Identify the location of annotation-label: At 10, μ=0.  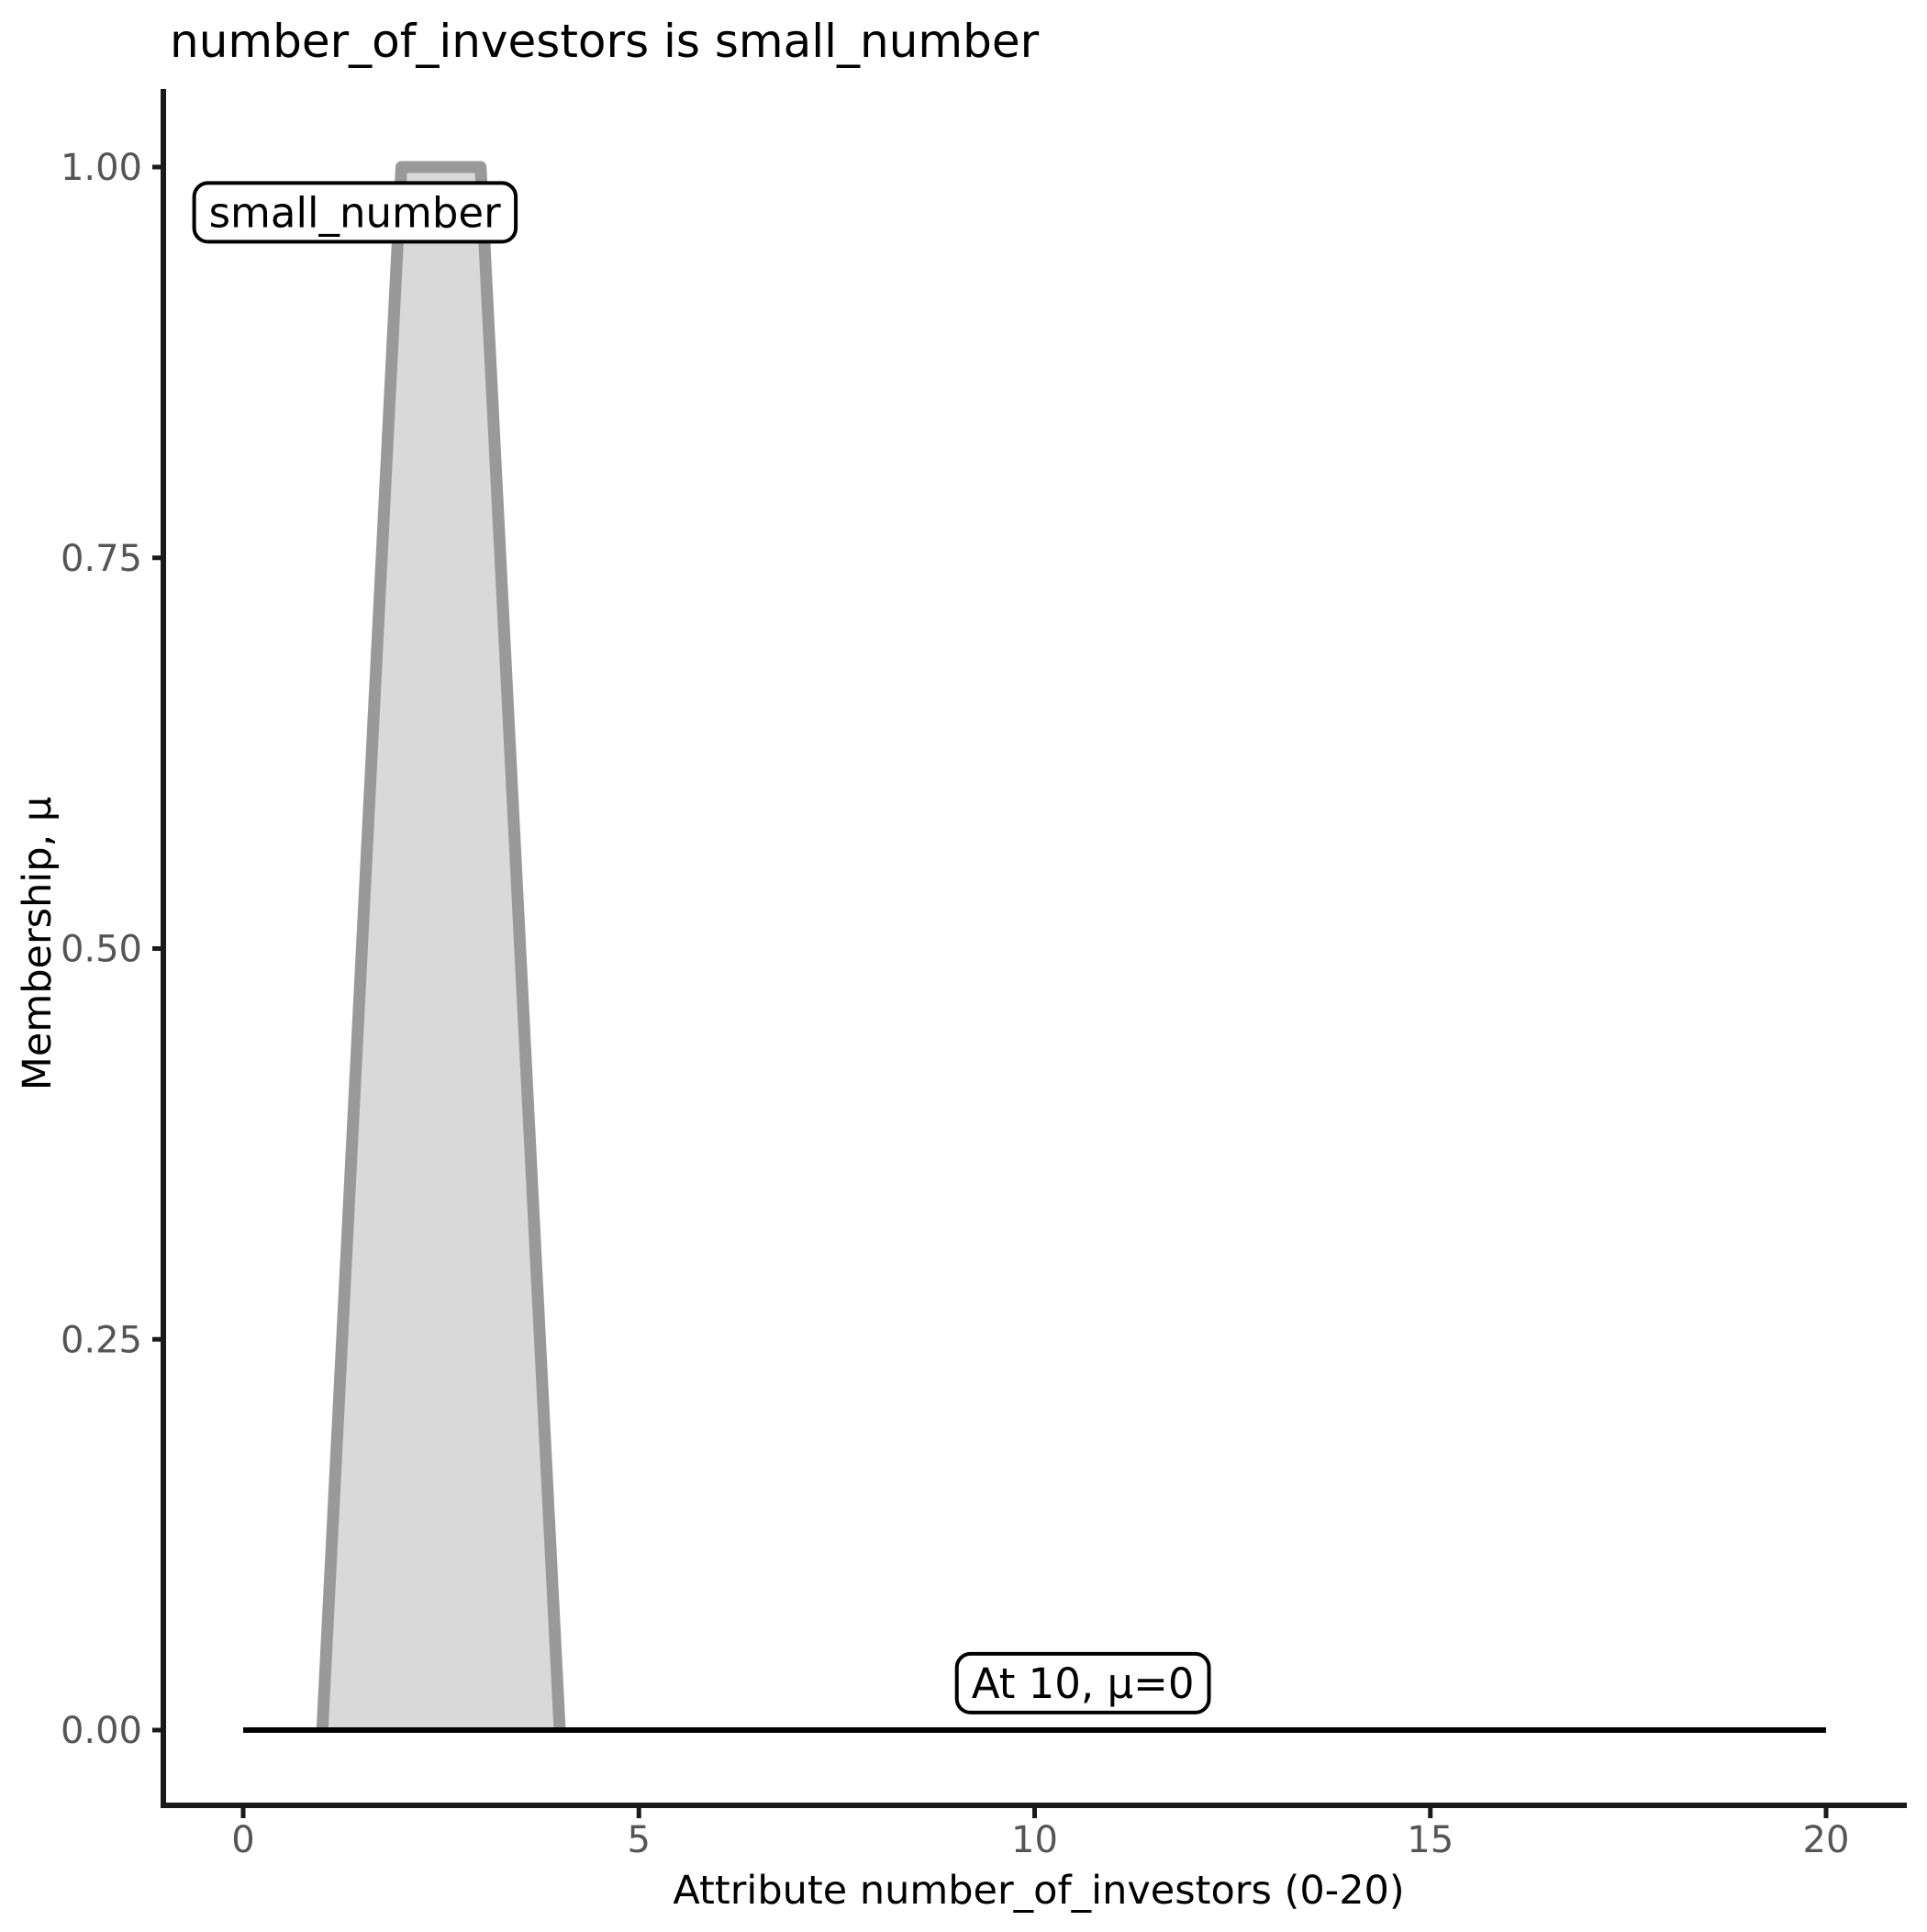
(1083, 1683).